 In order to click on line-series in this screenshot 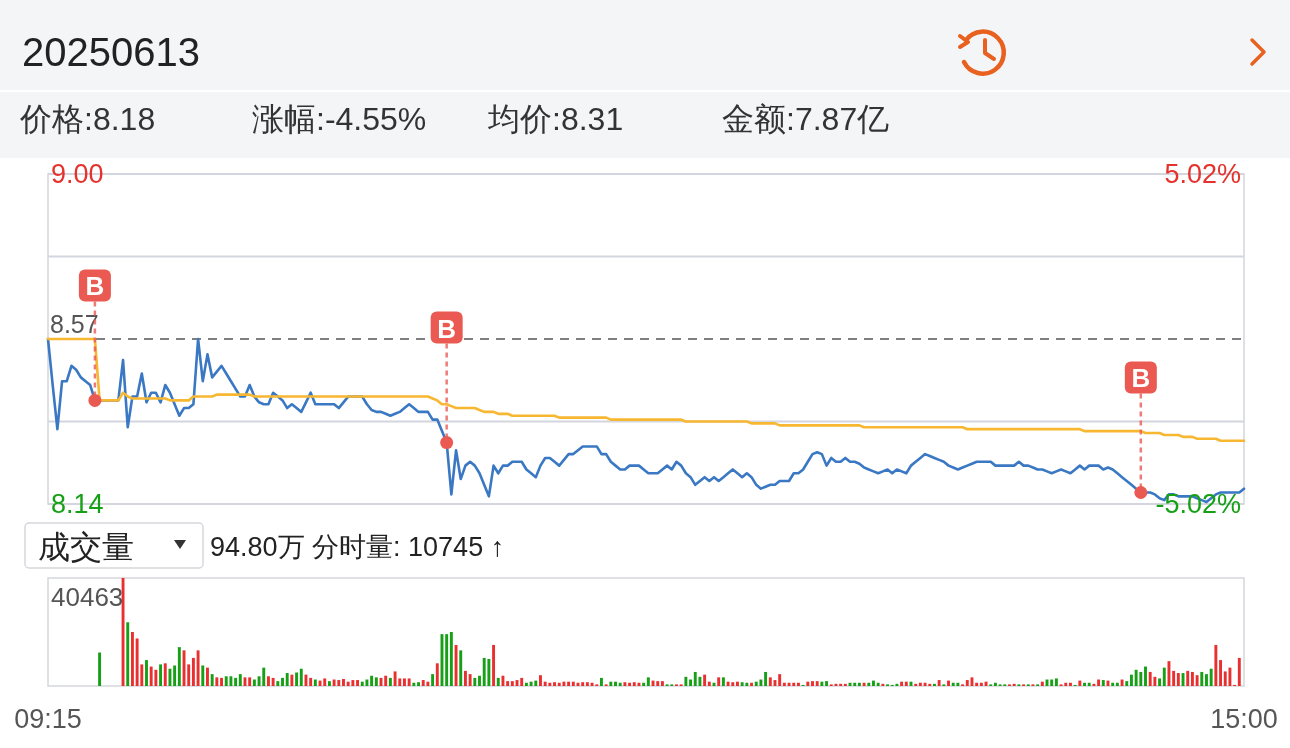, I will do `click(646, 389)`.